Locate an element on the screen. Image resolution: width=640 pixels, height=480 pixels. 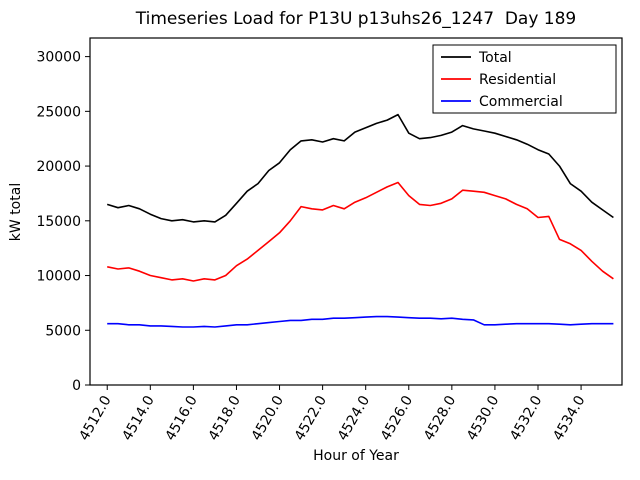
x-tick-label: 4516.0 is located at coordinates (181, 418).